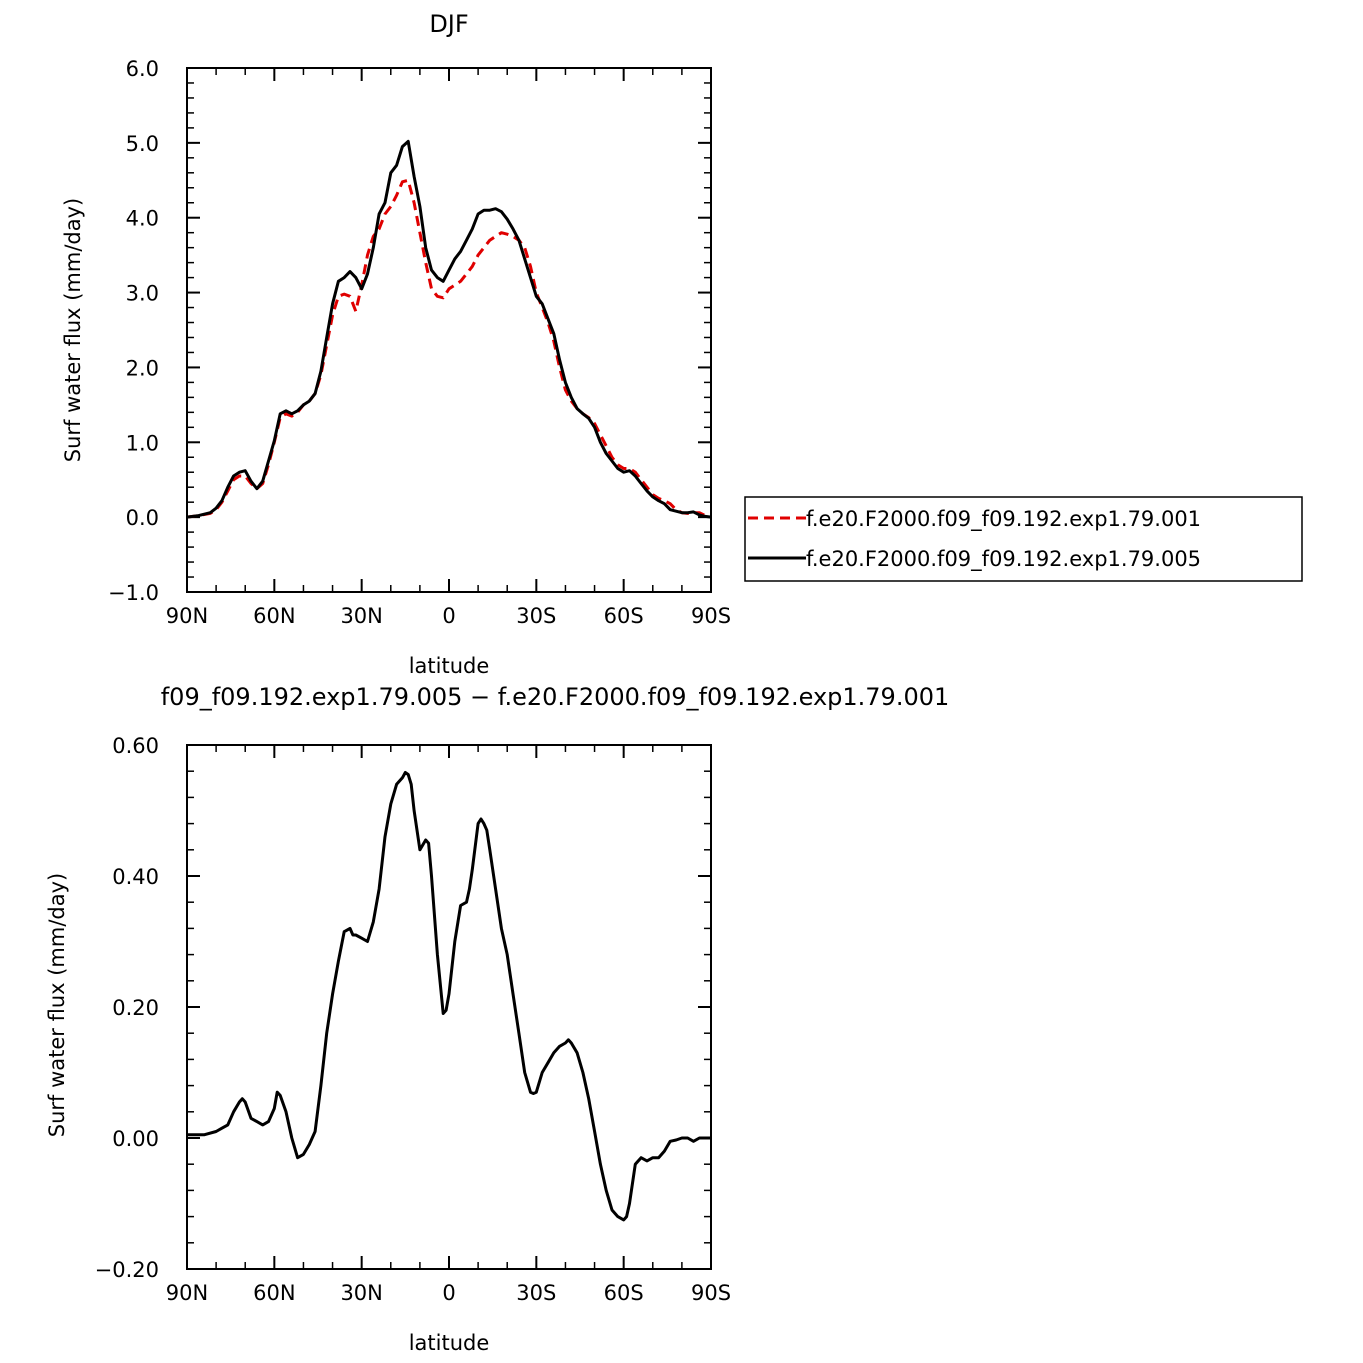 Image resolution: width=1363 pixels, height=1363 pixels. What do you see at coordinates (133, 593) in the screenshot?
I see `top-y-tick-label: −1.0` at bounding box center [133, 593].